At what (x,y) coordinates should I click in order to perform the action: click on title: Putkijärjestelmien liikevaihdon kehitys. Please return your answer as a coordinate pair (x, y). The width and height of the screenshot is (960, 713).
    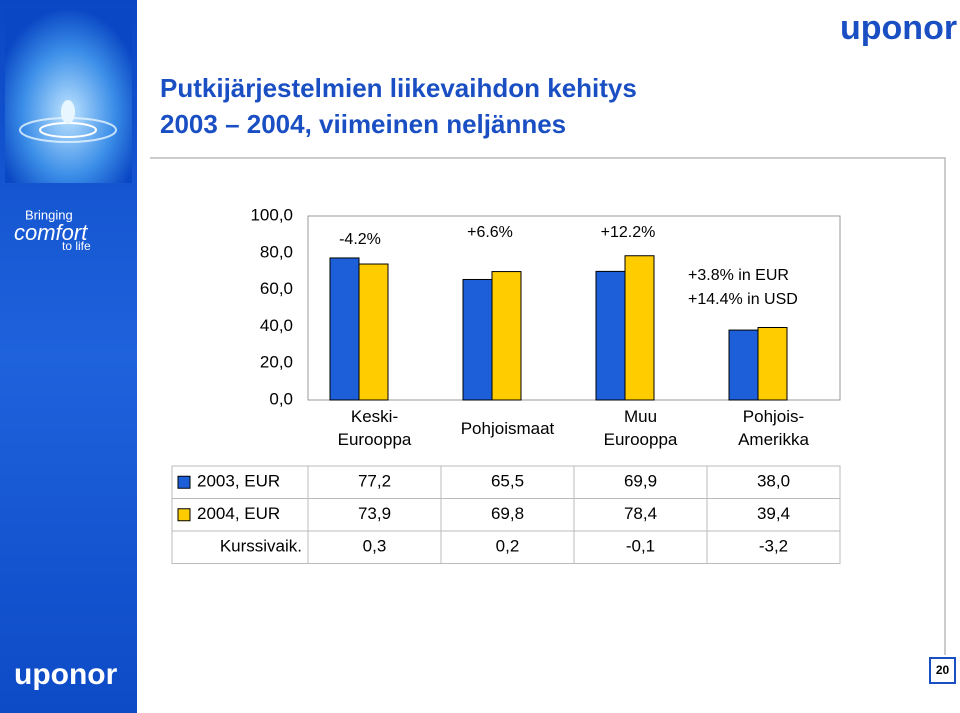
    Looking at the image, I should click on (398, 88).